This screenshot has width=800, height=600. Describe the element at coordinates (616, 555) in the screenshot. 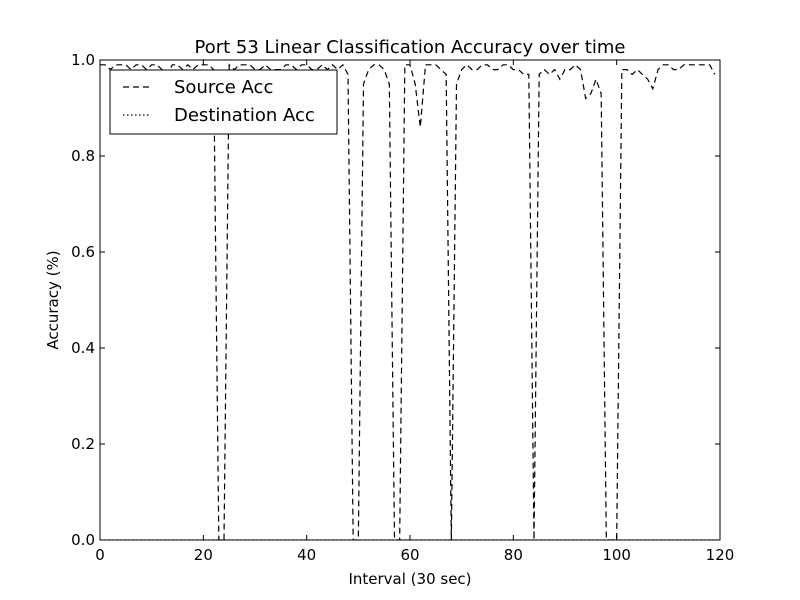

I see `x-tick-label: 100` at that location.